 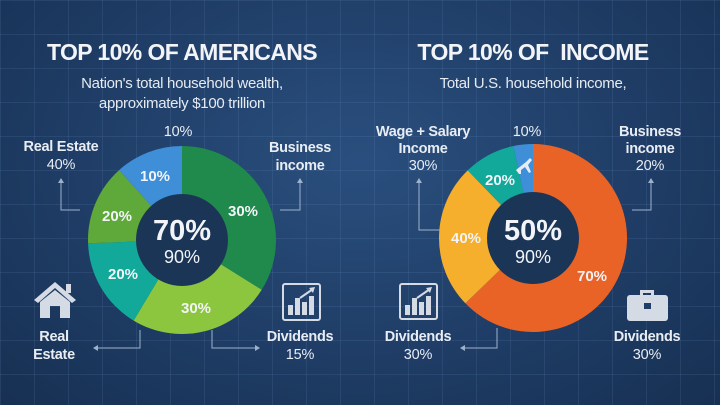 What do you see at coordinates (524, 166) in the screenshot?
I see `airplane-icon` at bounding box center [524, 166].